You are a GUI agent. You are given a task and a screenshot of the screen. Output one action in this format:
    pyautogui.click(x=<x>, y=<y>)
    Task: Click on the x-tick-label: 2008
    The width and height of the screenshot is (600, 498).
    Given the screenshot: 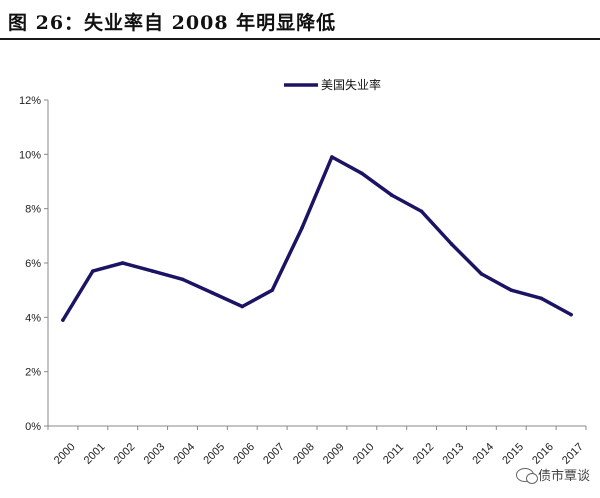 What is the action you would take?
    pyautogui.click(x=304, y=454)
    